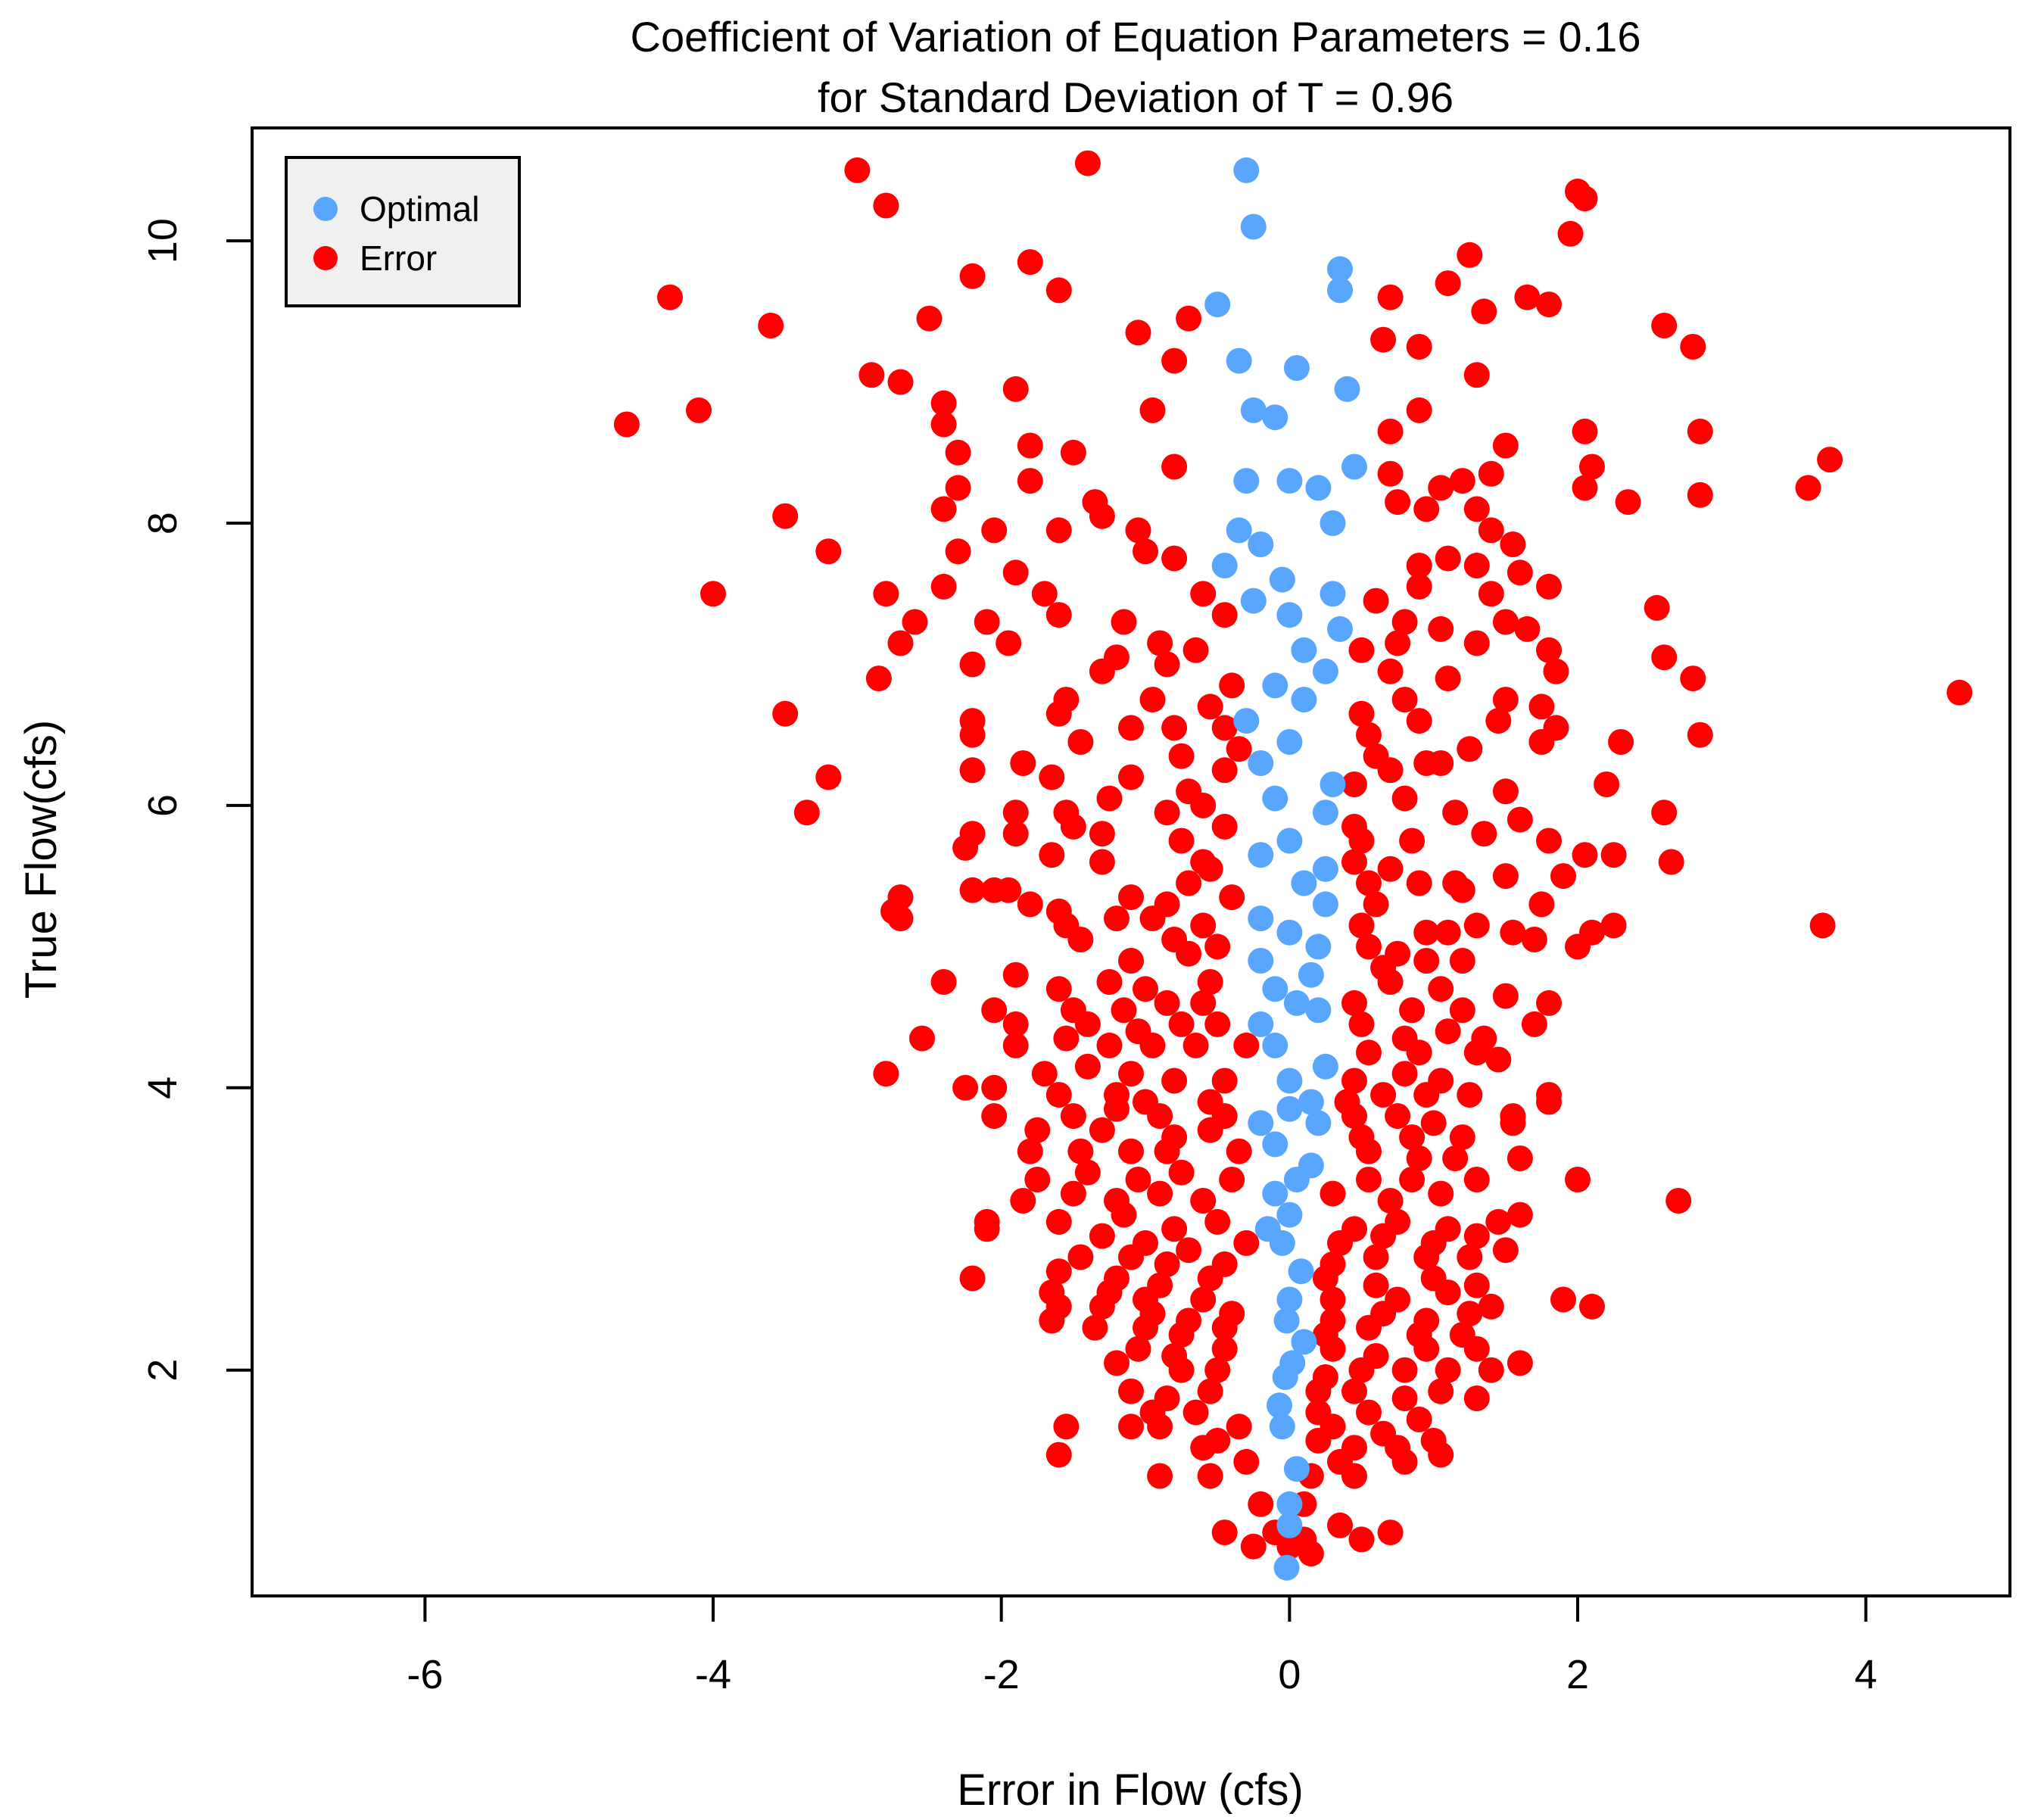 The height and width of the screenshot is (1817, 2044). Describe the element at coordinates (419, 209) in the screenshot. I see `legend-label-optimal: Optimal` at that location.